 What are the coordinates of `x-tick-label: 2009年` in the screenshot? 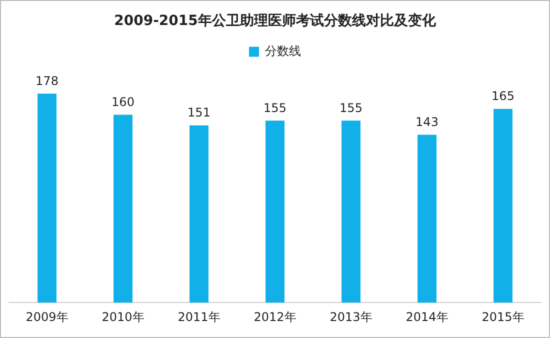 It's located at (47, 317).